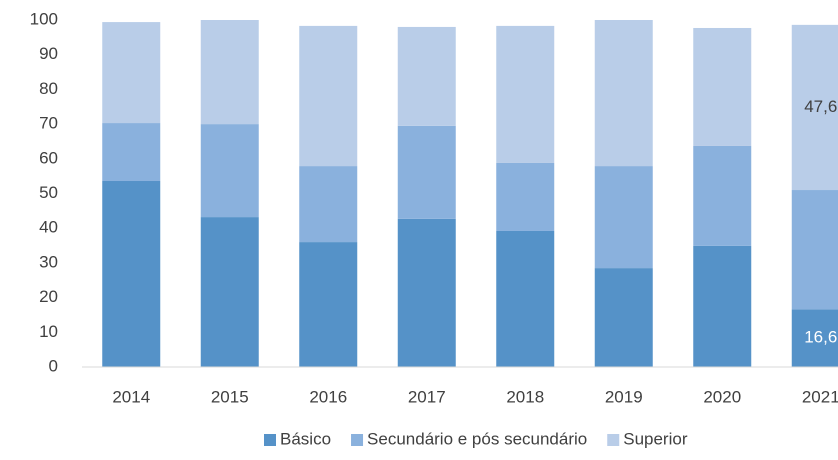  Describe the element at coordinates (230, 396) in the screenshot. I see `x-tick-label: 2015` at that location.